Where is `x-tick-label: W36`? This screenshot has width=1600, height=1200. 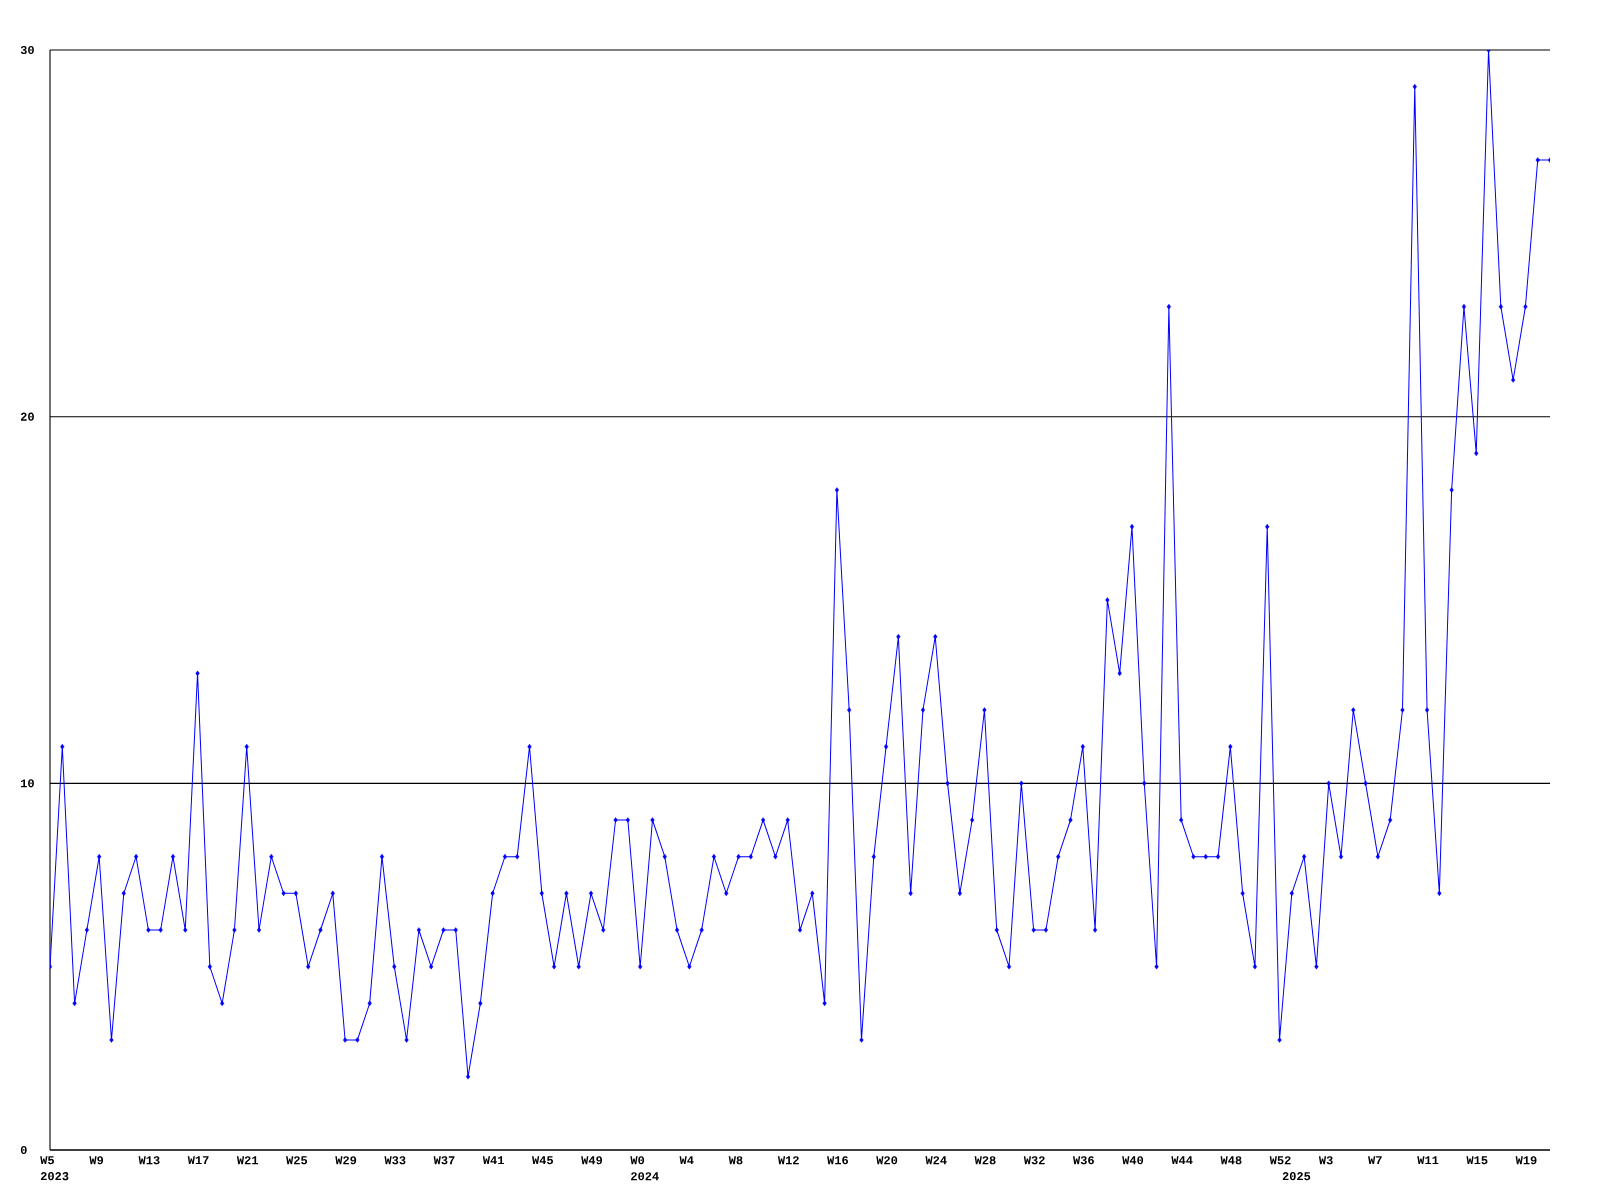
x-tick-label: W36 is located at coordinates (1083, 1160).